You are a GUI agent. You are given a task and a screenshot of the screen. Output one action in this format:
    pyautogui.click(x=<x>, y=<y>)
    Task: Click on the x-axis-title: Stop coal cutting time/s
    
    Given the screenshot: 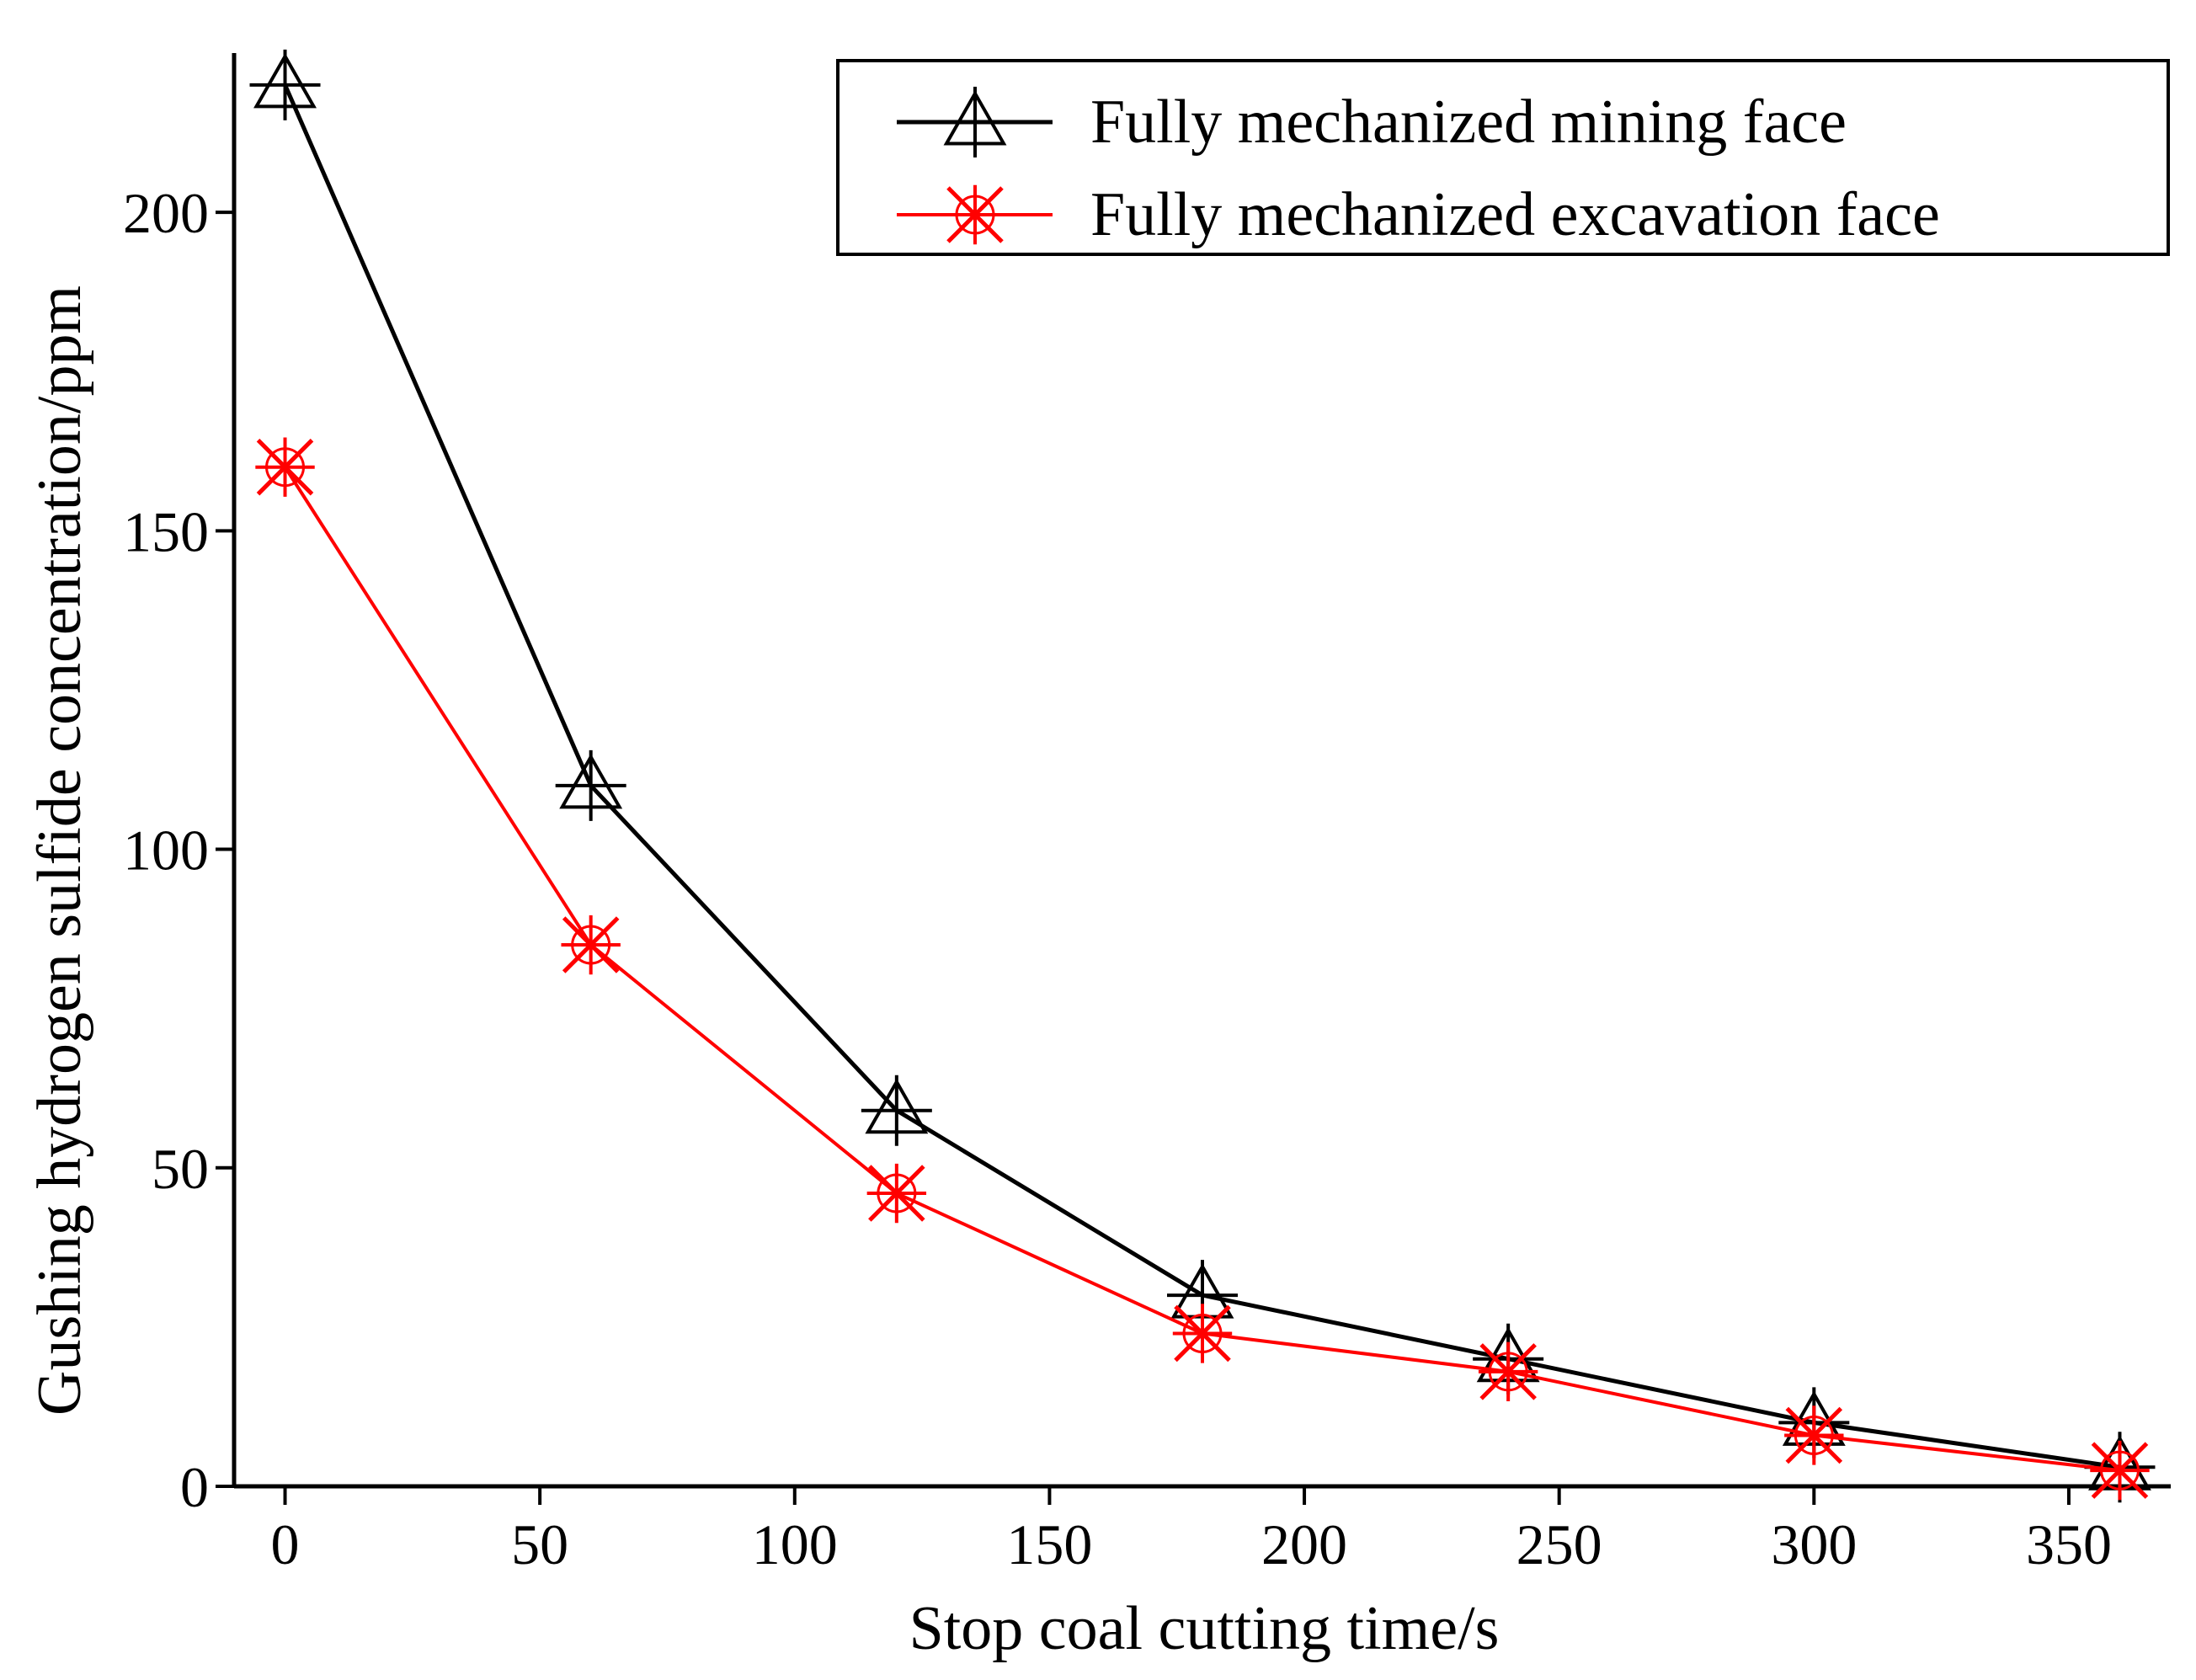 What is the action you would take?
    pyautogui.click(x=1204, y=1628)
    